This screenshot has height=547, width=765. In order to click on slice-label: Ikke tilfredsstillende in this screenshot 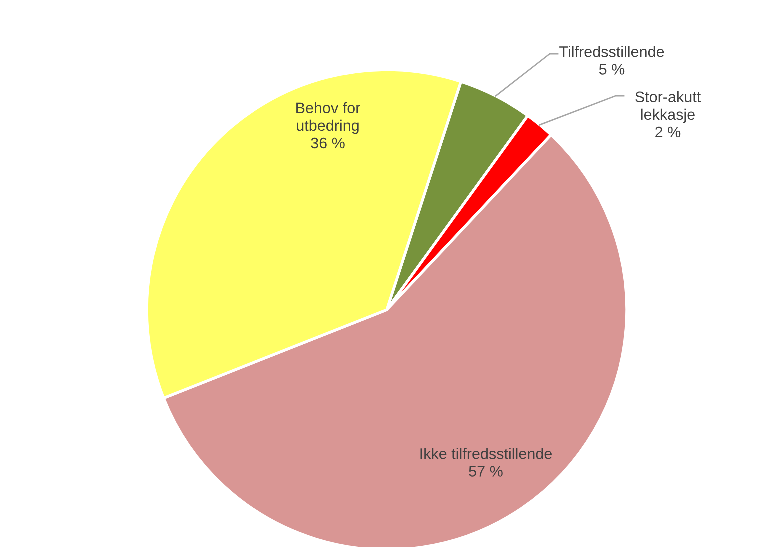, I will do `click(486, 454)`.